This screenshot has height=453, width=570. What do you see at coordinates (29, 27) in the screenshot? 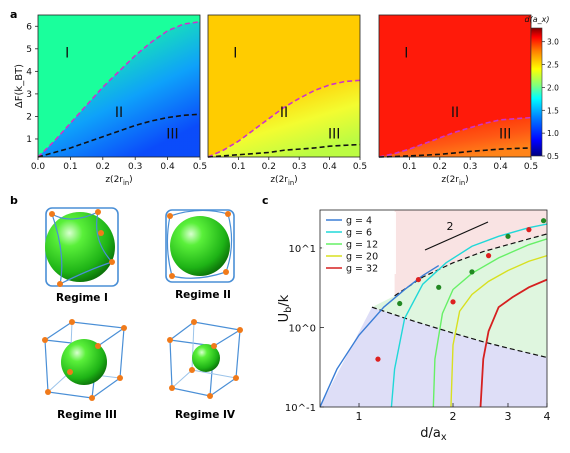
I see `y-tick-label: 6` at bounding box center [29, 27].